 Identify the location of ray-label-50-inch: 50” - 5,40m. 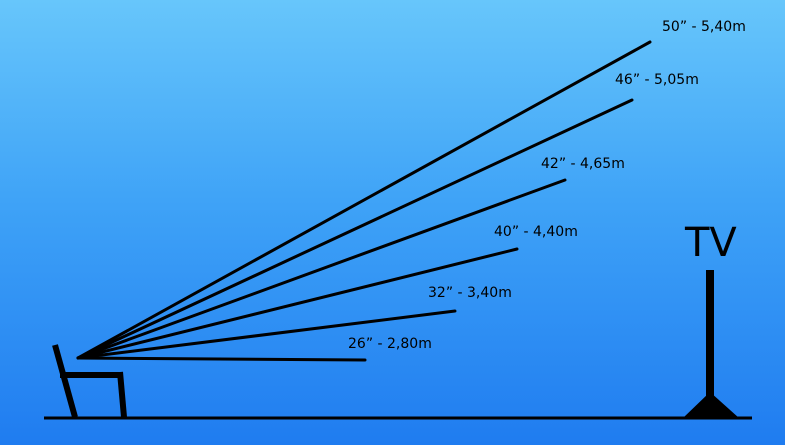
(704, 27).